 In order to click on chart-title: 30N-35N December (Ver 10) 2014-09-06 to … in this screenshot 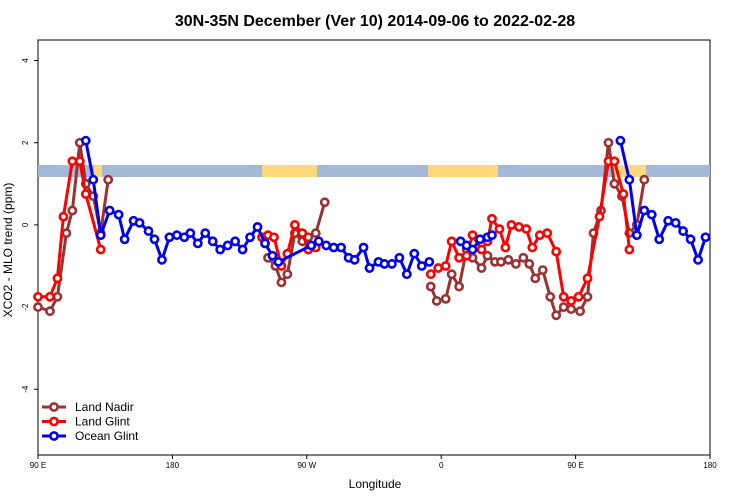, I will do `click(375, 21)`.